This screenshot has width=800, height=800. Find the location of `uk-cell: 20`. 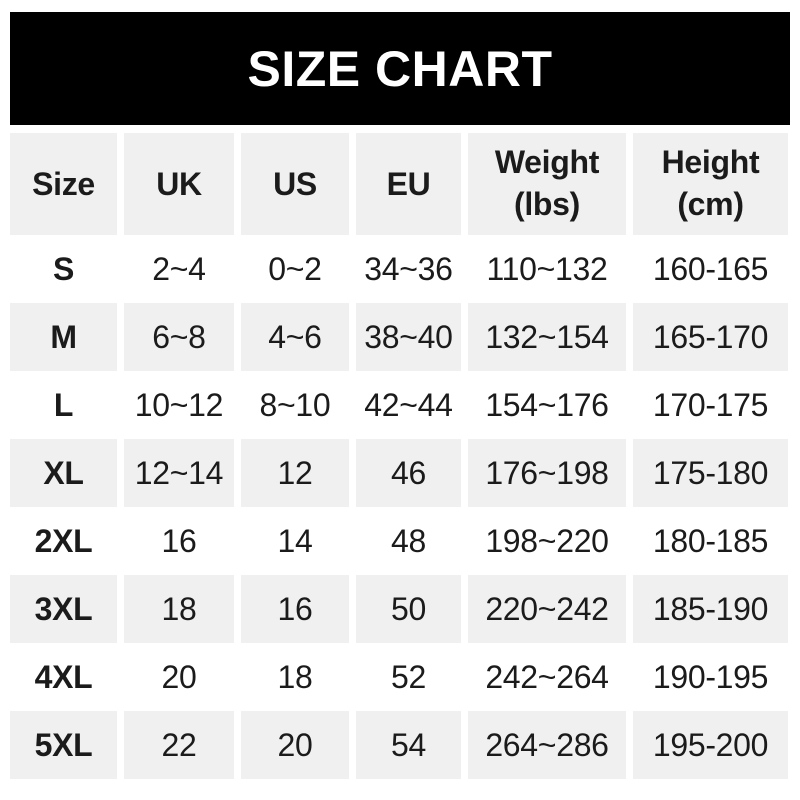

uk-cell: 20 is located at coordinates (179, 676).